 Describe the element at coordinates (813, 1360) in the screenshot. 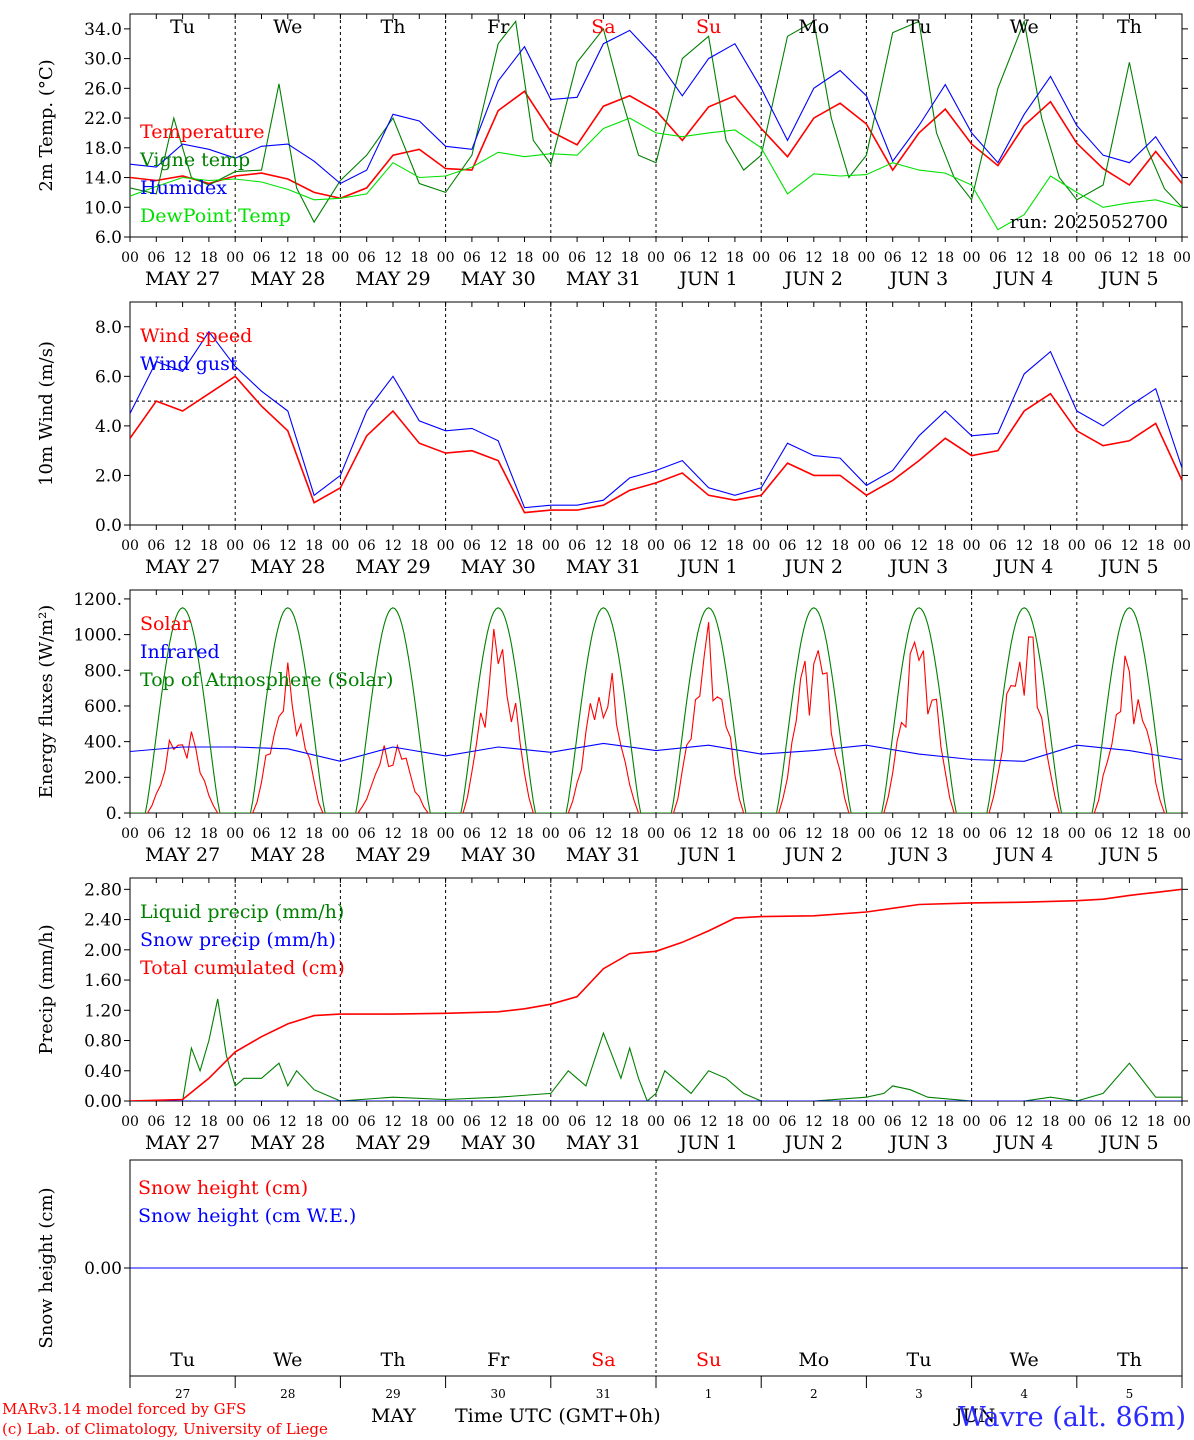

I see `weekday-label: Mo` at that location.